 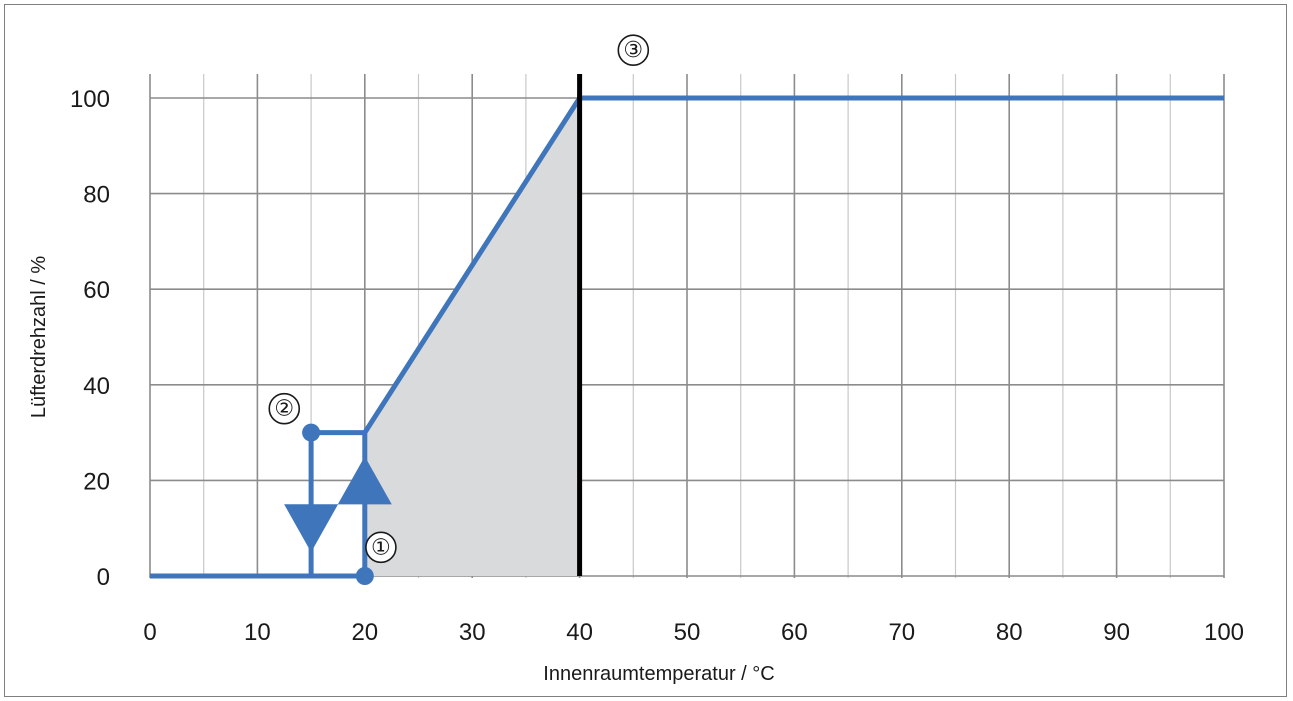 I want to click on y-tick-labels: 0 20 40 60 80 100, so click(x=90, y=338).